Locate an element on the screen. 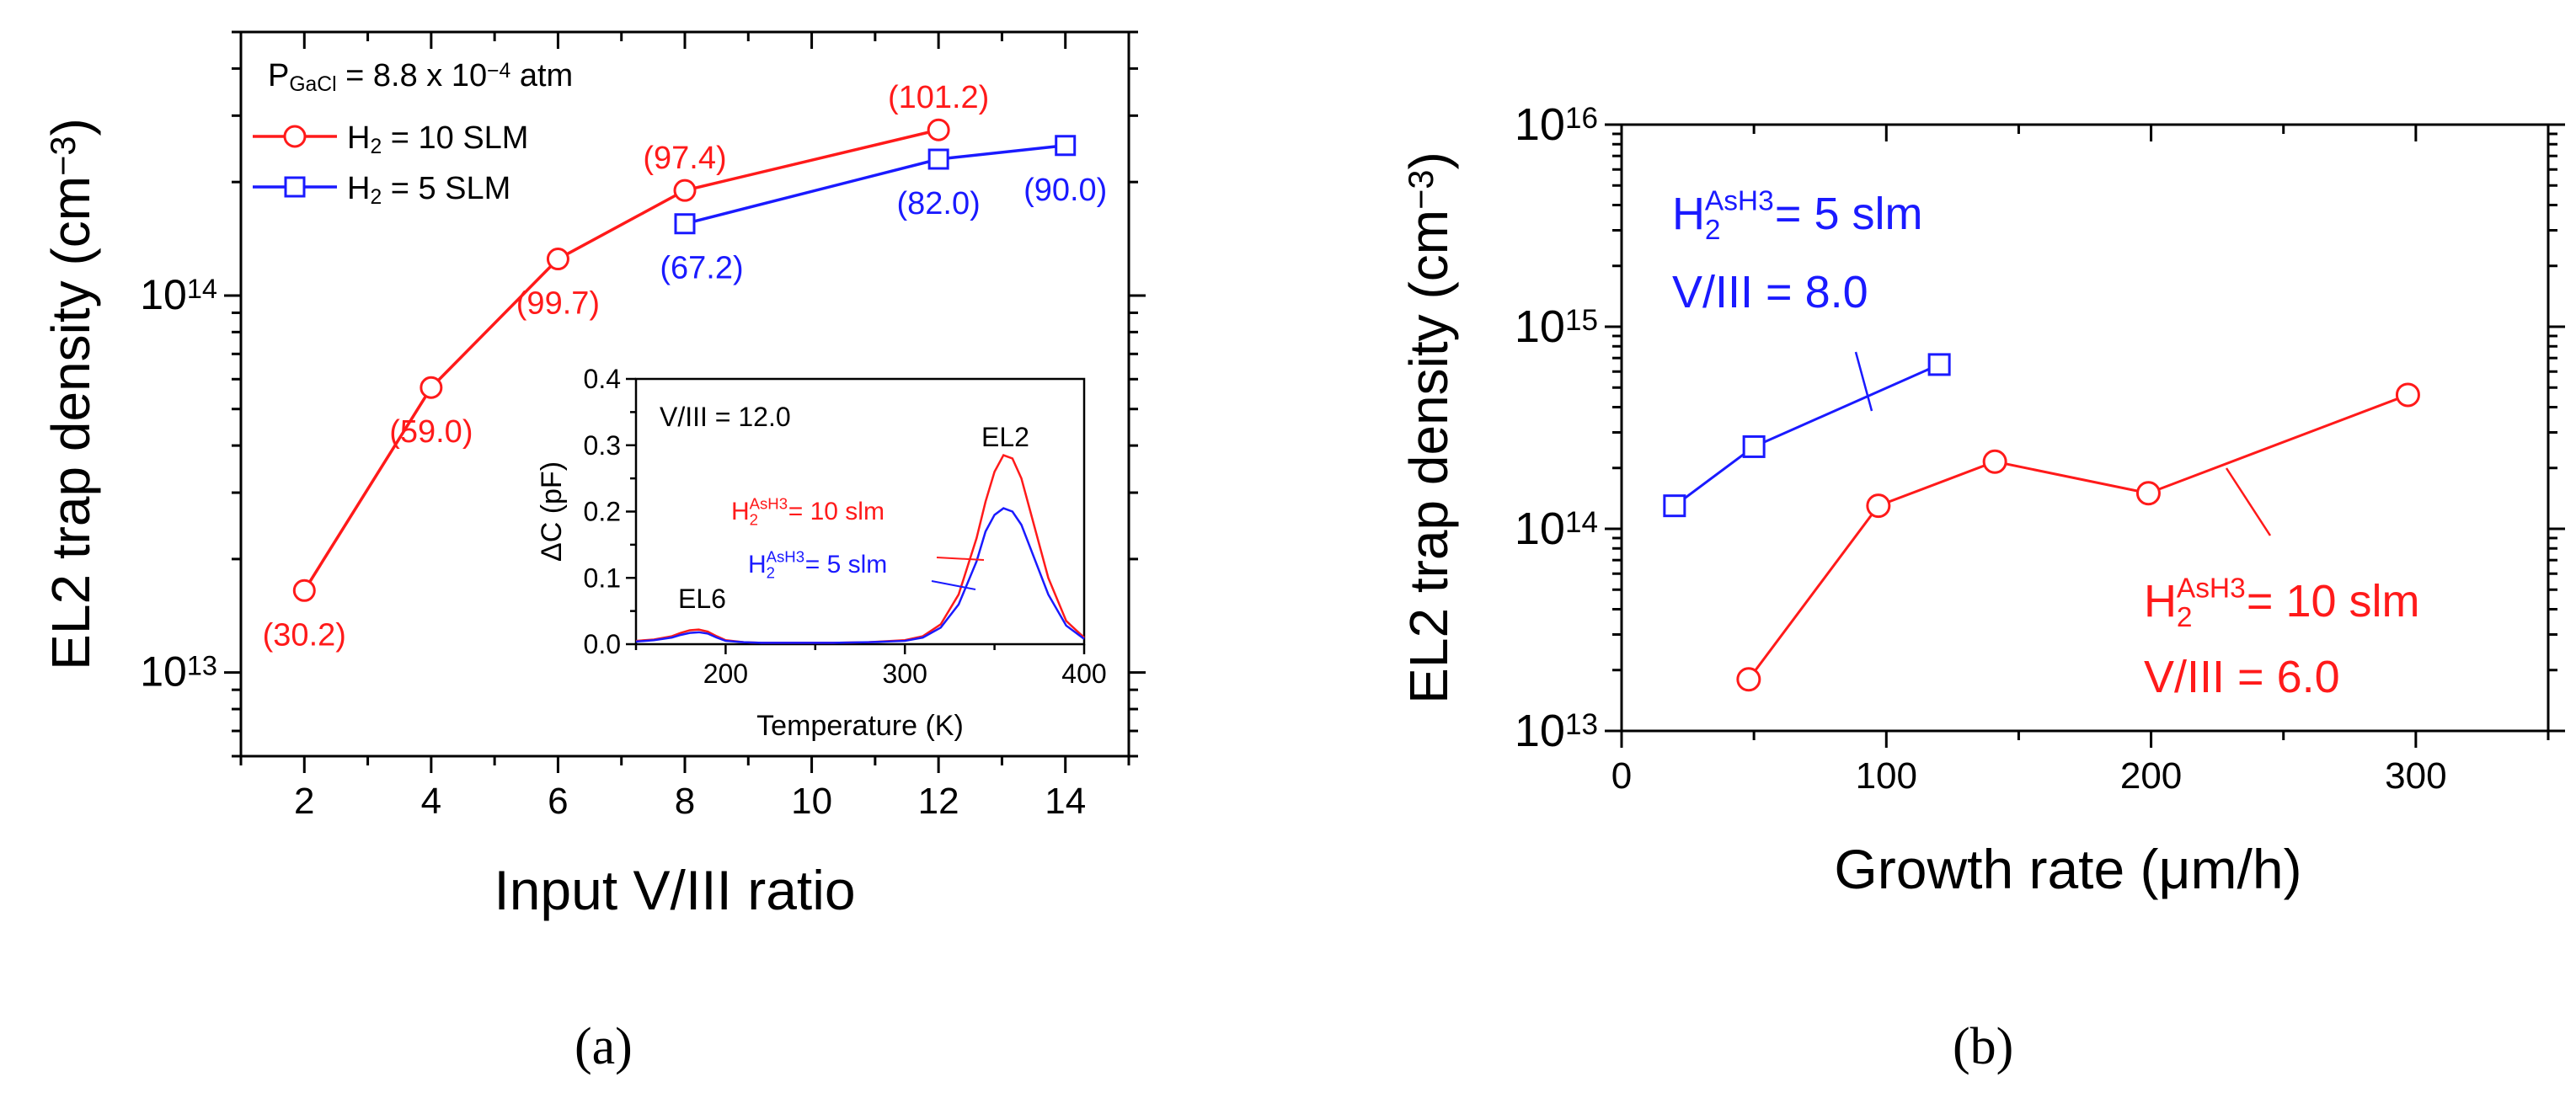 The width and height of the screenshot is (2576, 1109). inset-x-axis-label: Temperature (K) is located at coordinates (860, 726).